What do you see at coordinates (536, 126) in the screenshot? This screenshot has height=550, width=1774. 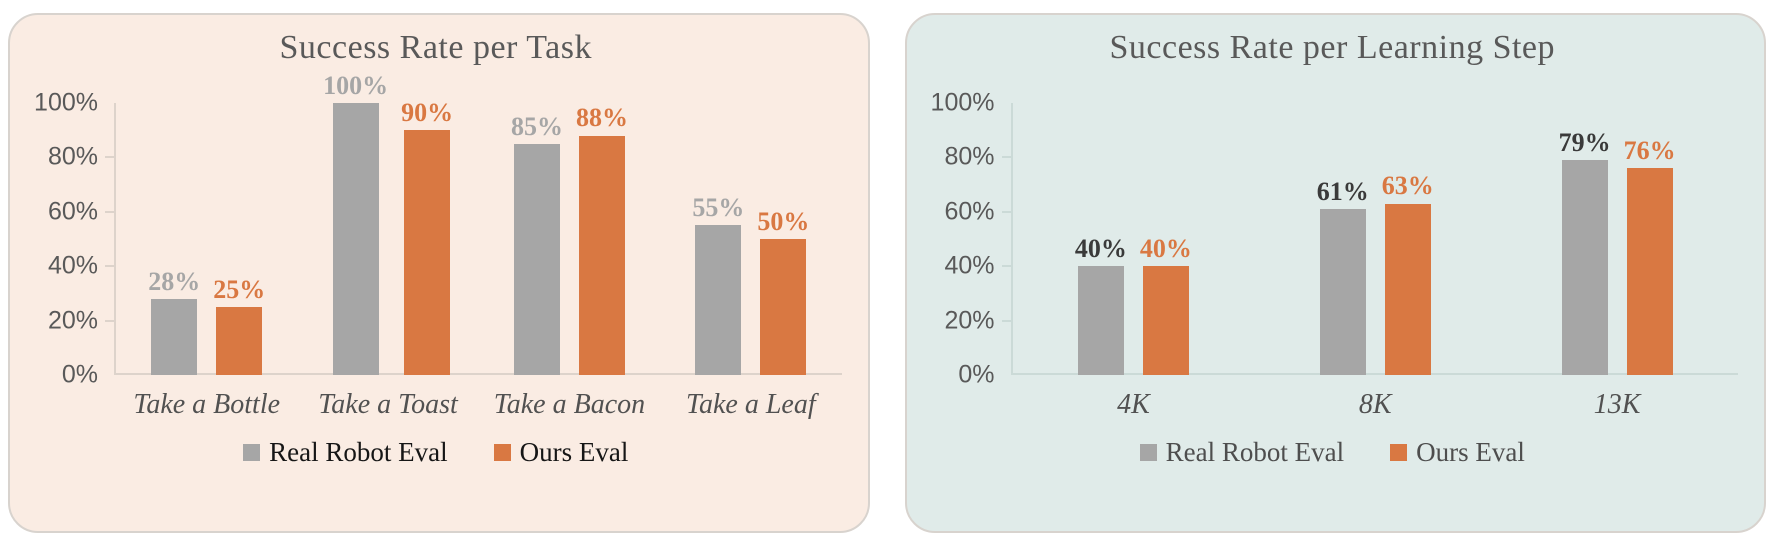 I see `bar-value-label: 85%` at bounding box center [536, 126].